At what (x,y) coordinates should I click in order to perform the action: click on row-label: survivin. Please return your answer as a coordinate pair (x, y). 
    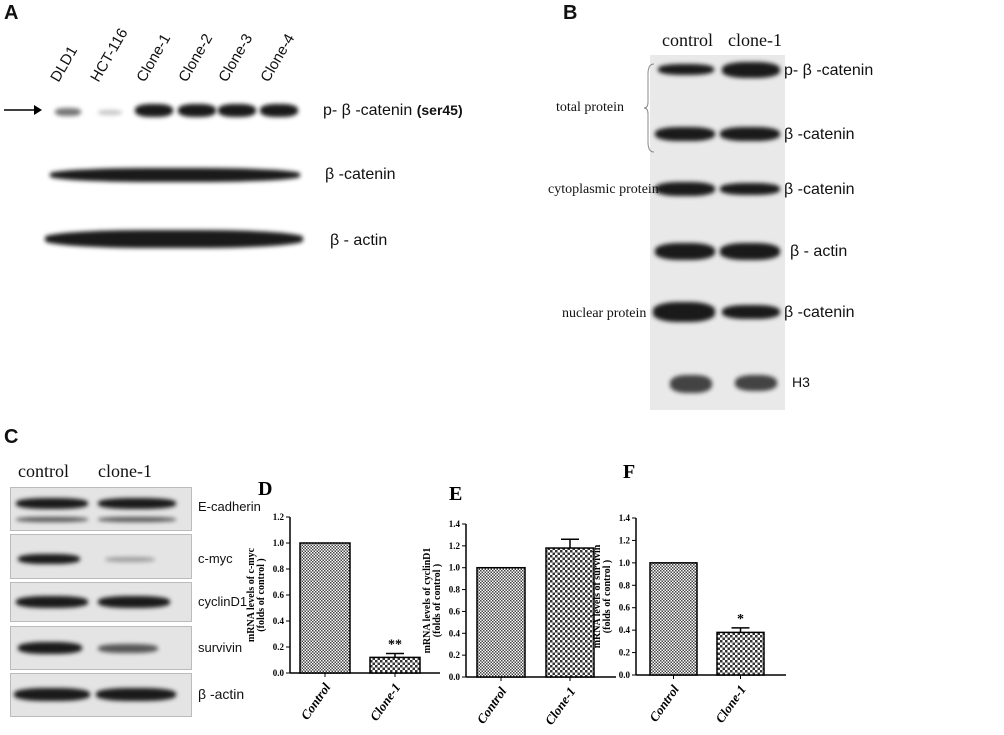
    Looking at the image, I should click on (220, 647).